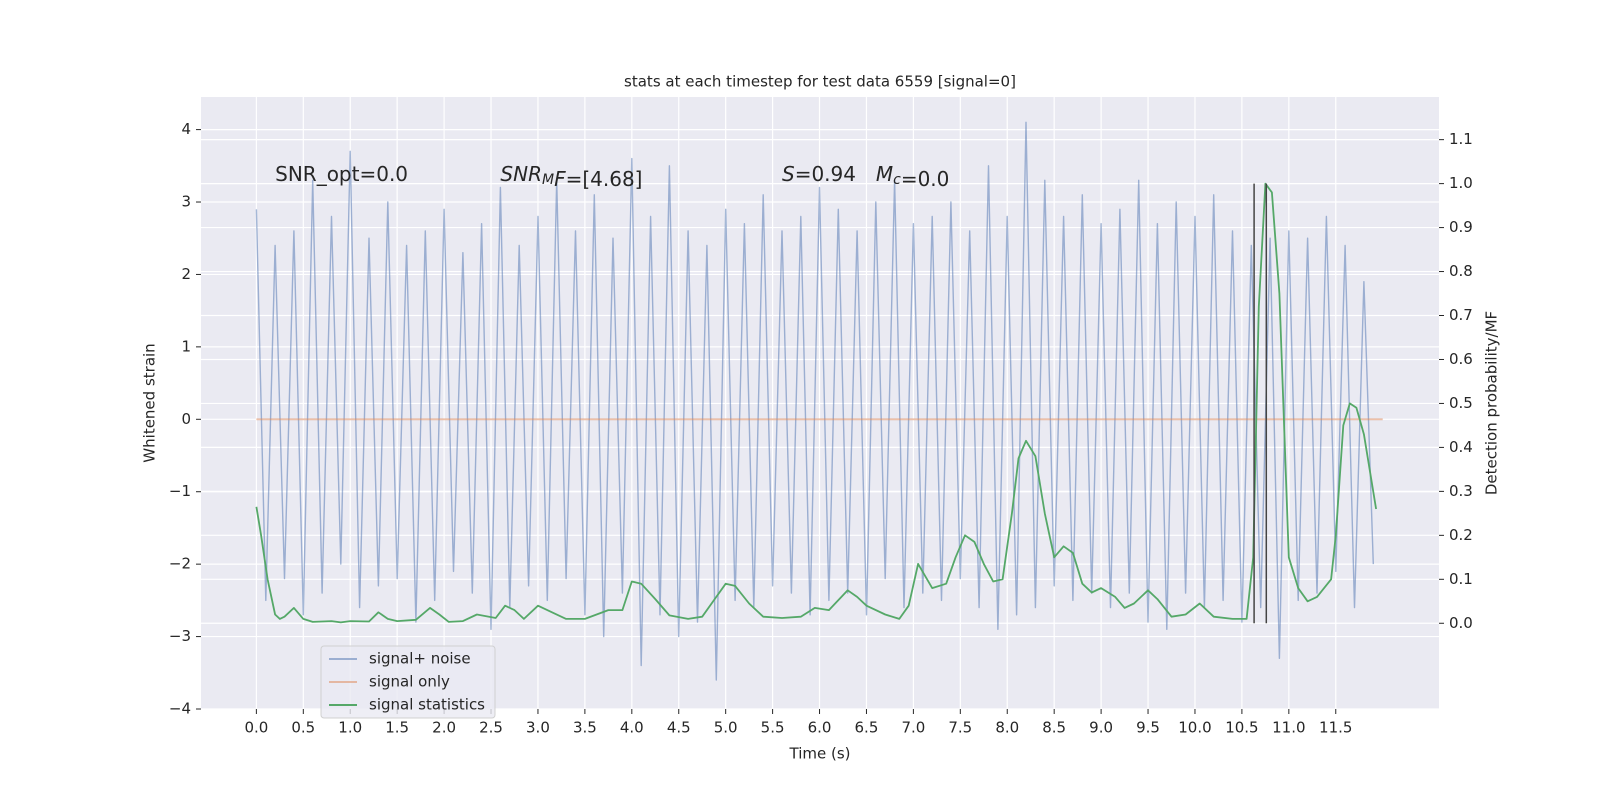  I want to click on y2-tick-label: 0.7, so click(1461, 315).